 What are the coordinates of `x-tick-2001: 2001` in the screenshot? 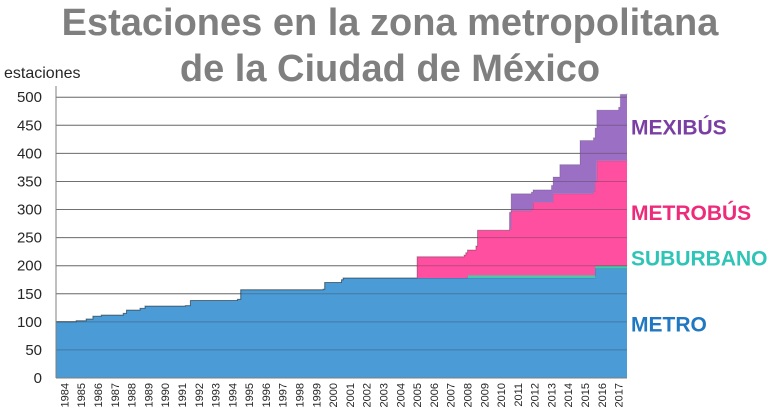 It's located at (351, 395).